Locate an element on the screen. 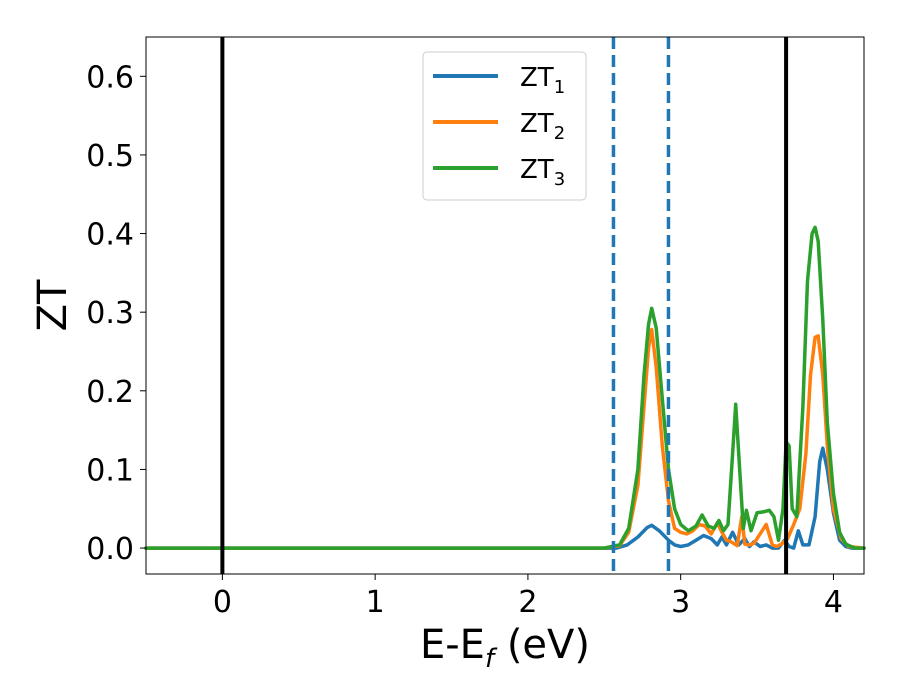 The image size is (900, 700). x-tick-label: 3 is located at coordinates (680, 602).